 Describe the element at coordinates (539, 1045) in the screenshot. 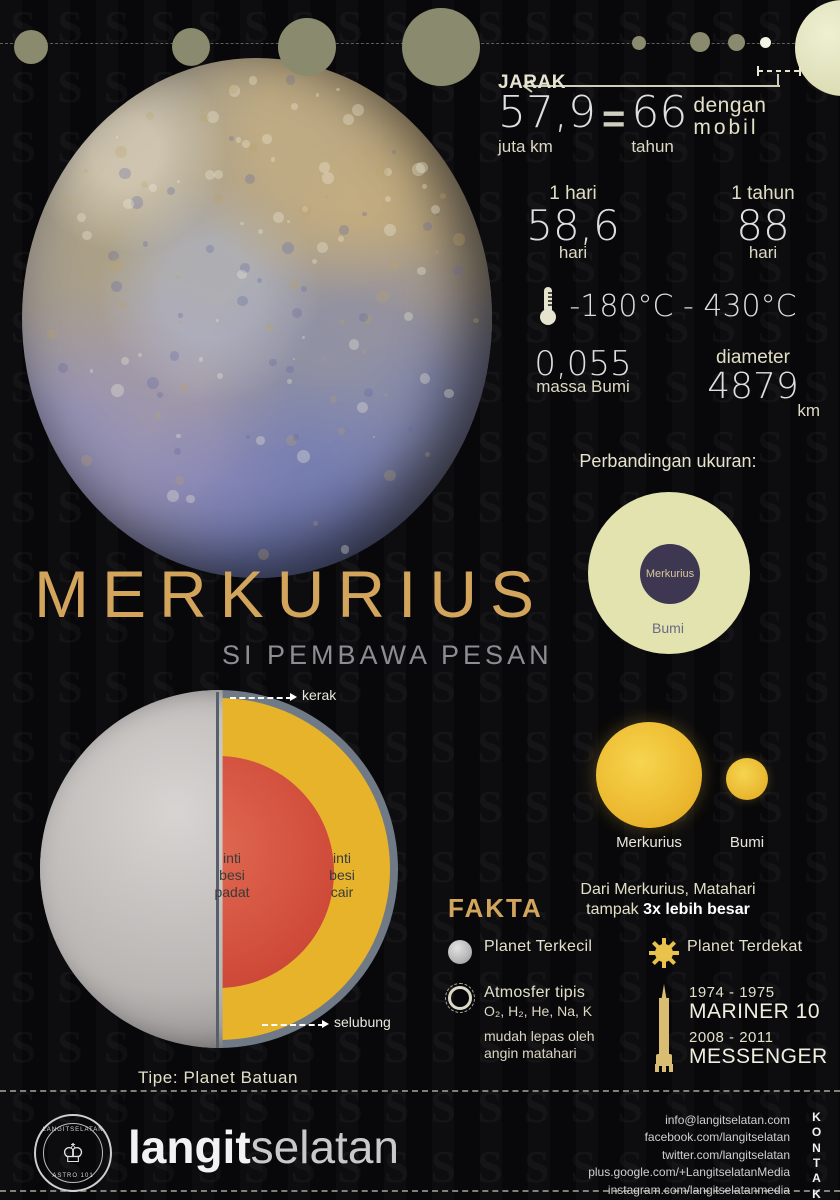

I see `atmosphere-note: mudah lepas oleh angin matahari` at that location.